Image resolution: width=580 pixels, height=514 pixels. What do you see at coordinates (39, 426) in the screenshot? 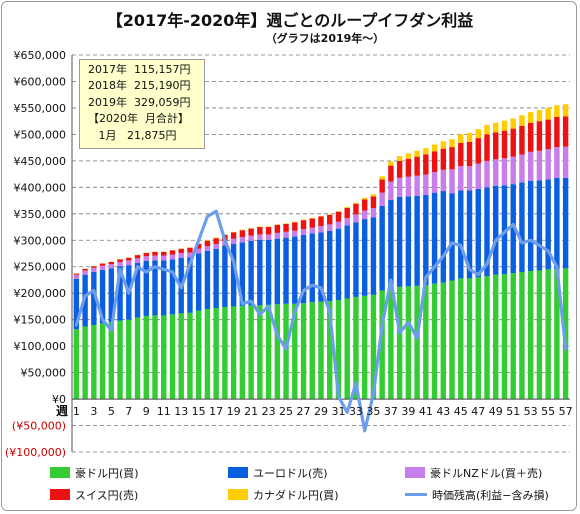
I see `y-tick-label: (¥50,000)` at bounding box center [39, 426].